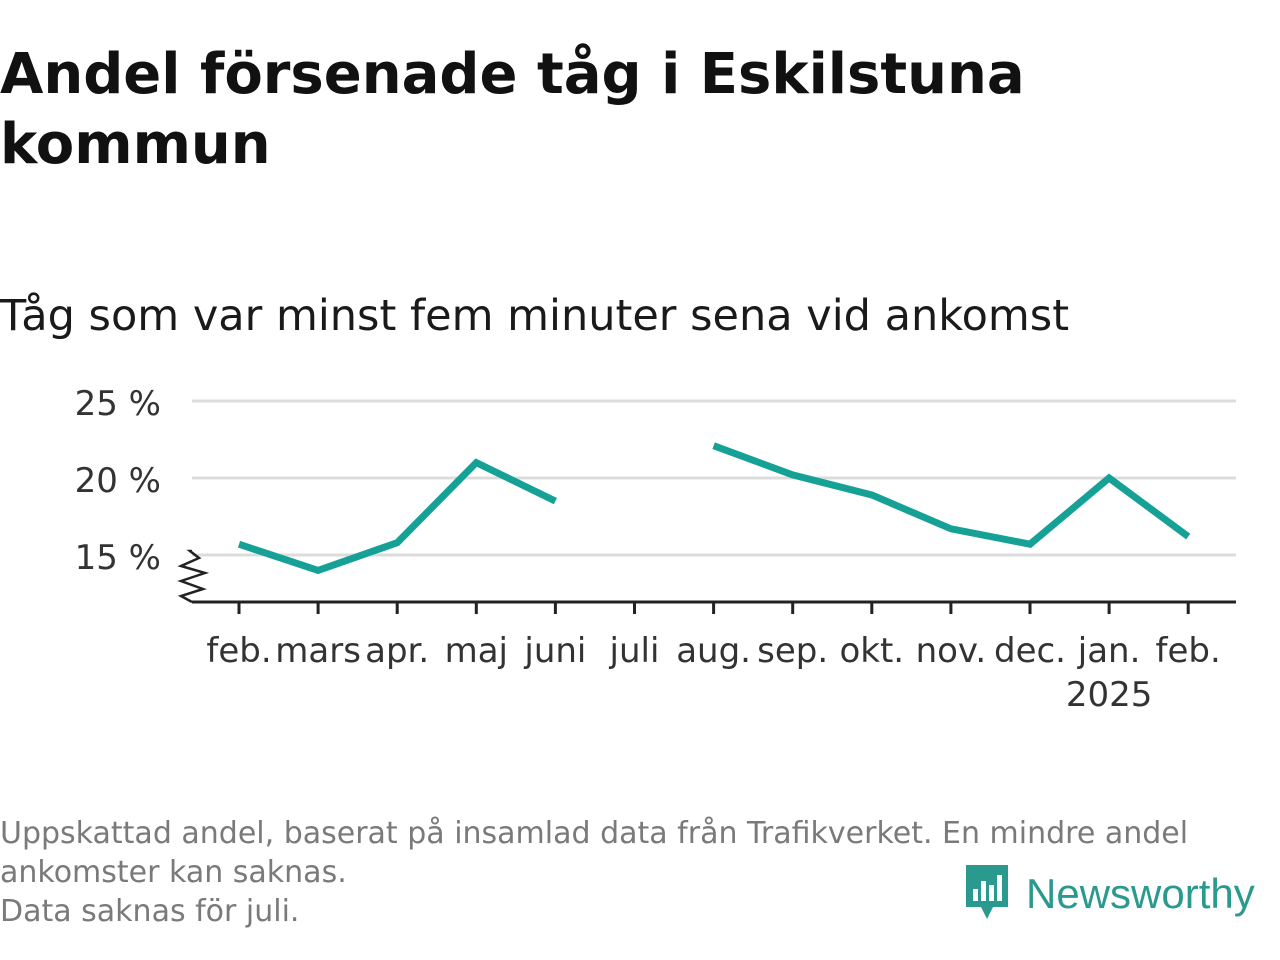 The height and width of the screenshot is (960, 1280). I want to click on y-axis-ticks: 15 % 20 % 25 %, so click(142, 494).